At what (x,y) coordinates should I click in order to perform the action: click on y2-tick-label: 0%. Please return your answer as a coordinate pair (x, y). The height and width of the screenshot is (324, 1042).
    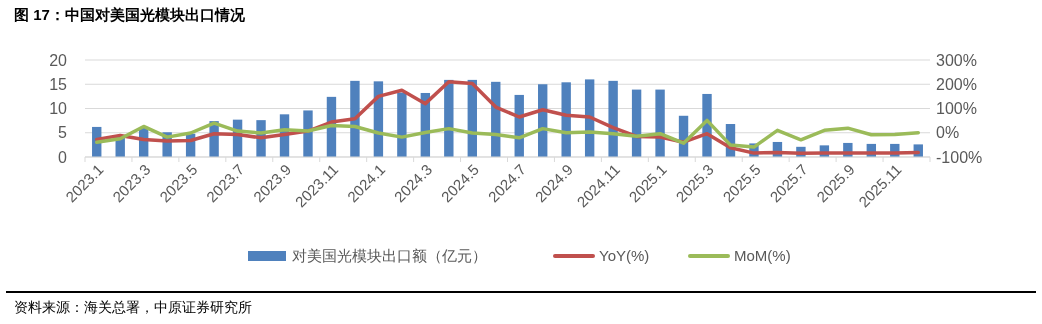
    Looking at the image, I should click on (948, 133).